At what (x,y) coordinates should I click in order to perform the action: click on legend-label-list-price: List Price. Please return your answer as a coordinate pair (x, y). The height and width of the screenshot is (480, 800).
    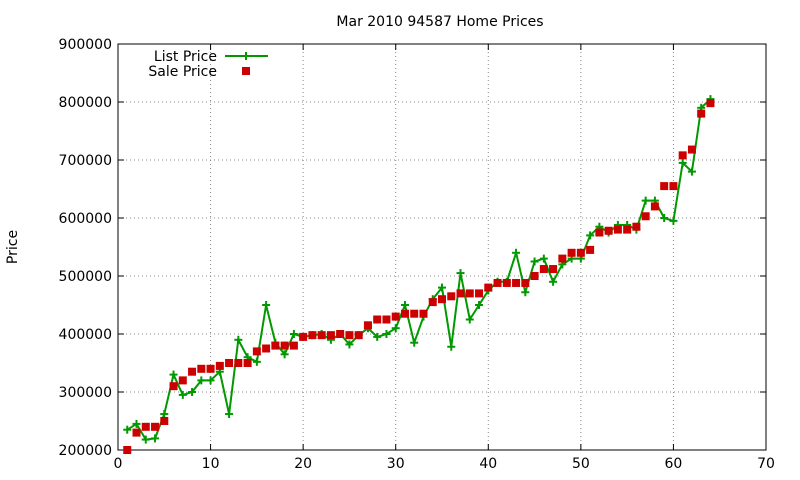
    Looking at the image, I should click on (185, 57).